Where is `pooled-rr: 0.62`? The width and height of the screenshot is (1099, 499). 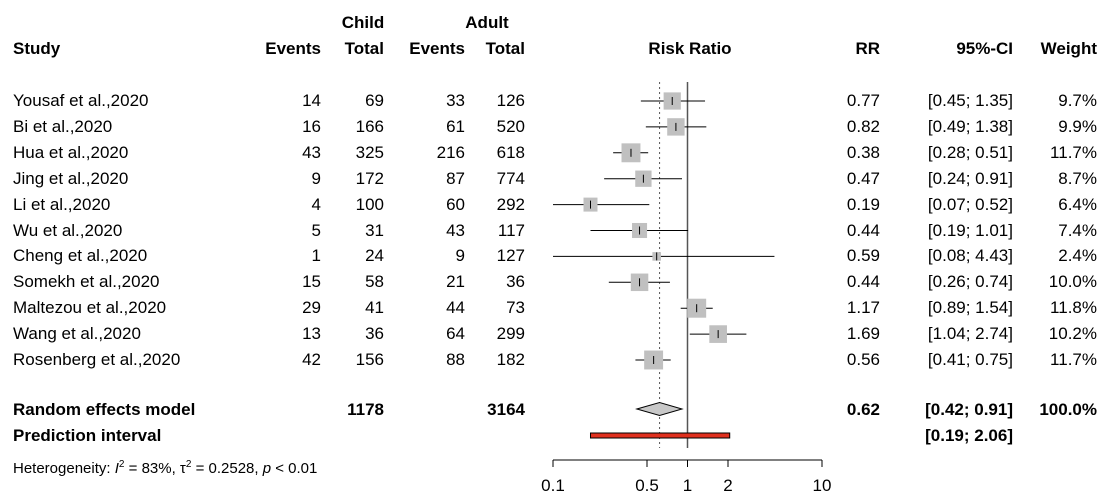 pooled-rr: 0.62 is located at coordinates (863, 409).